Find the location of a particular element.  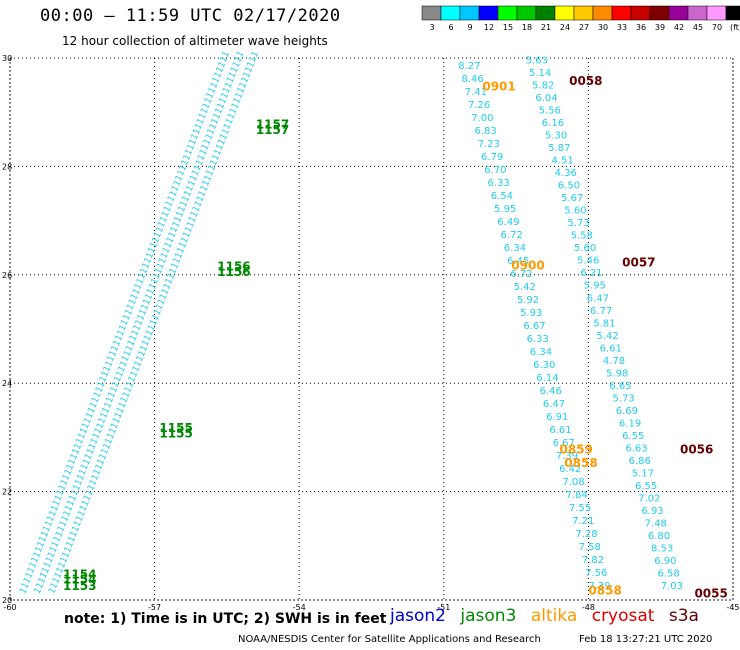

swh-value-label: 5.92 is located at coordinates (528, 300).